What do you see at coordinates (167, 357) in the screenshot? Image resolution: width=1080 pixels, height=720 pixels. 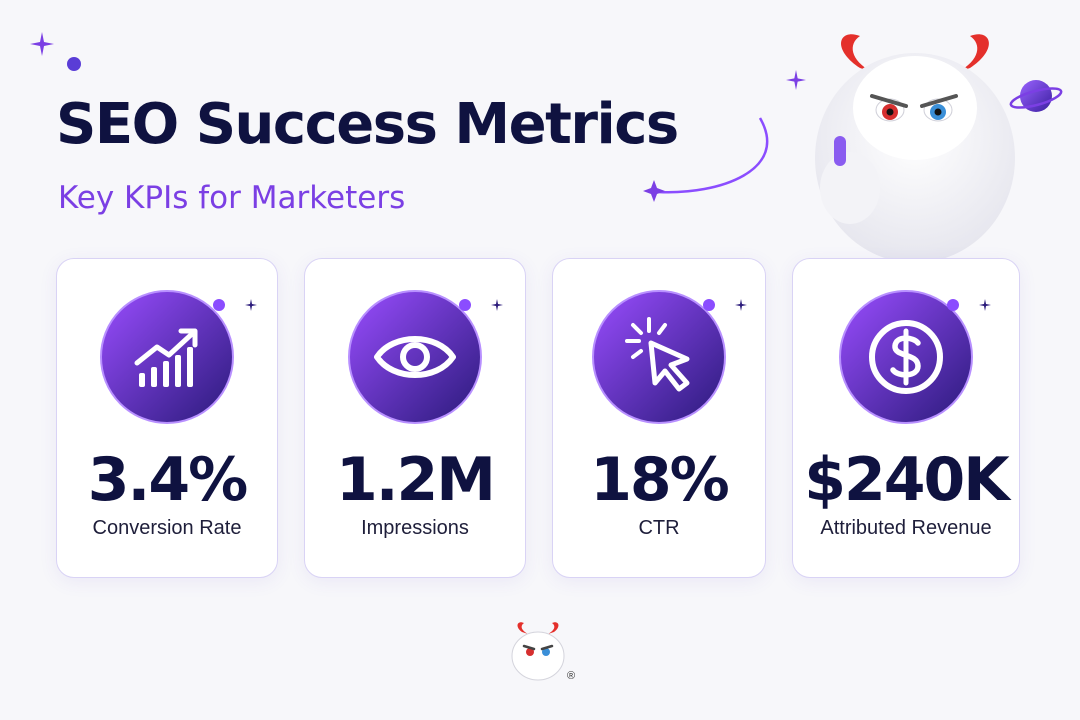 I see `trending-chart-icon` at bounding box center [167, 357].